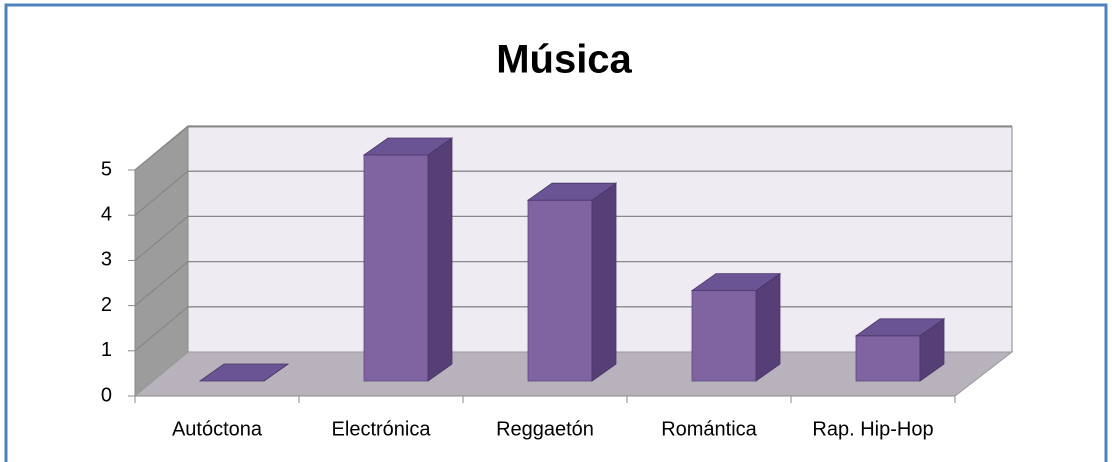 Image resolution: width=1112 pixels, height=462 pixels. What do you see at coordinates (217, 429) in the screenshot?
I see `x-tick-label: Autóctona` at bounding box center [217, 429].